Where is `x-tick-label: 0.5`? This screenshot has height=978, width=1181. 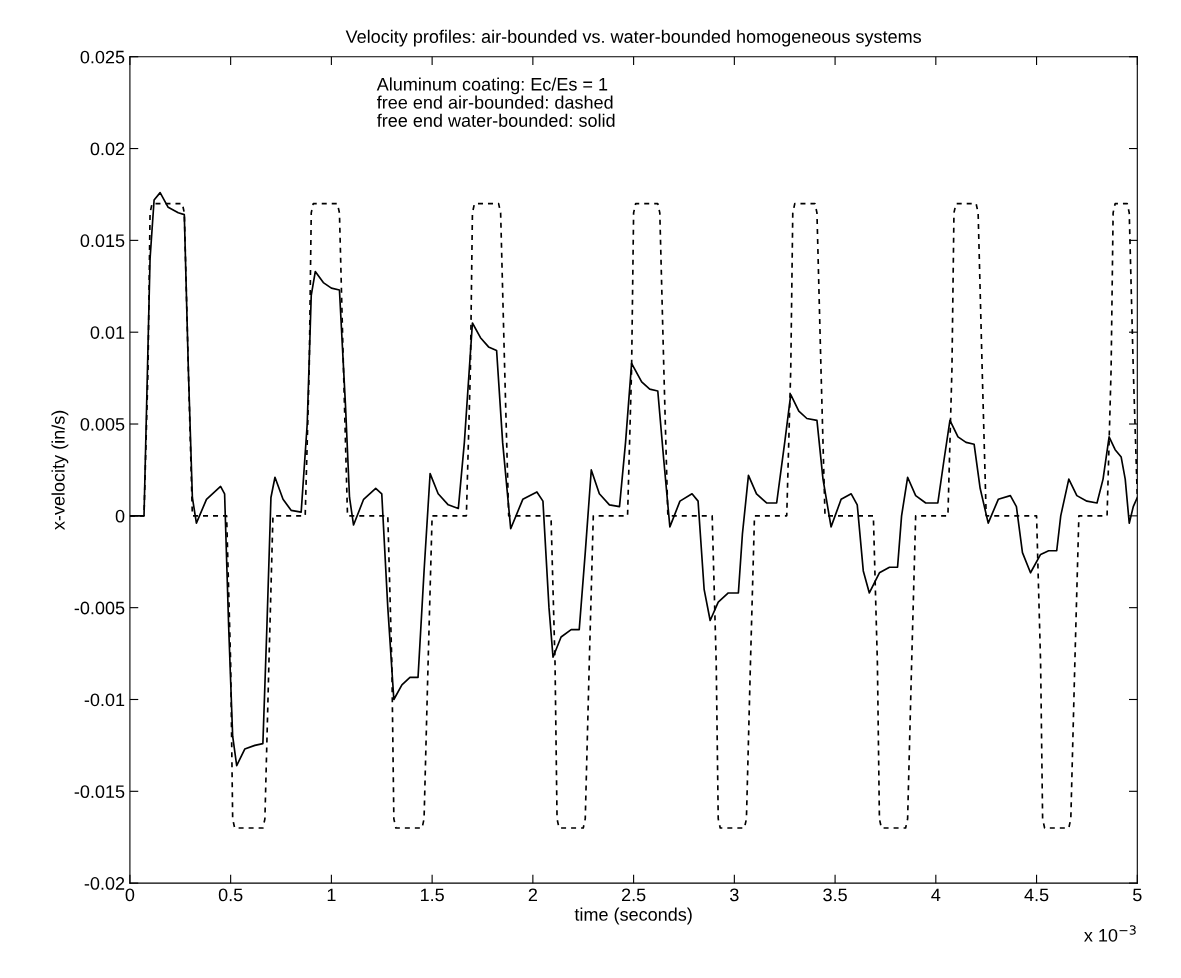 x-tick-label: 0.5 is located at coordinates (230, 895).